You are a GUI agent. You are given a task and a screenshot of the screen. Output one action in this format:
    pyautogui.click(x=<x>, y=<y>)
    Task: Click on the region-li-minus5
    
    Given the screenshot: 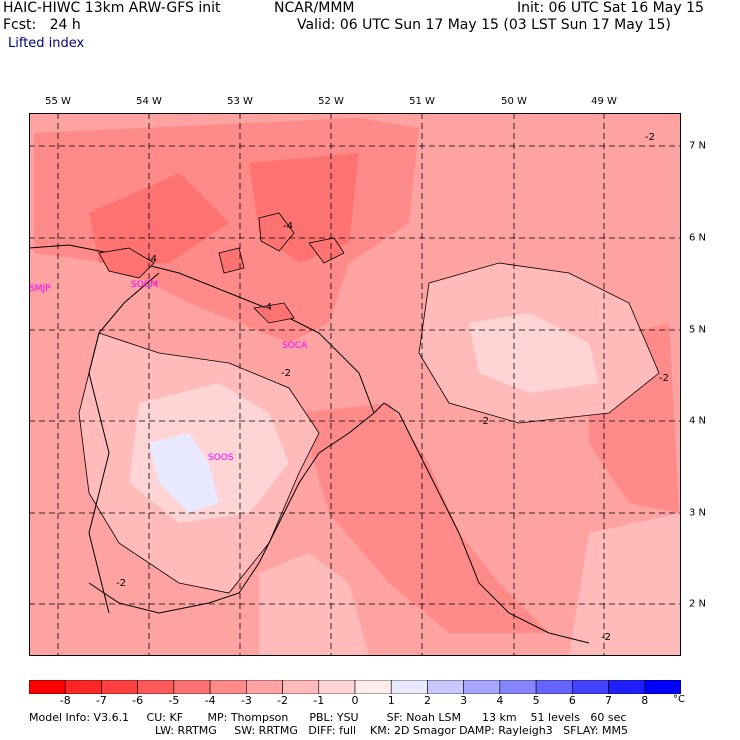 What is the action you would take?
    pyautogui.click(x=159, y=218)
    